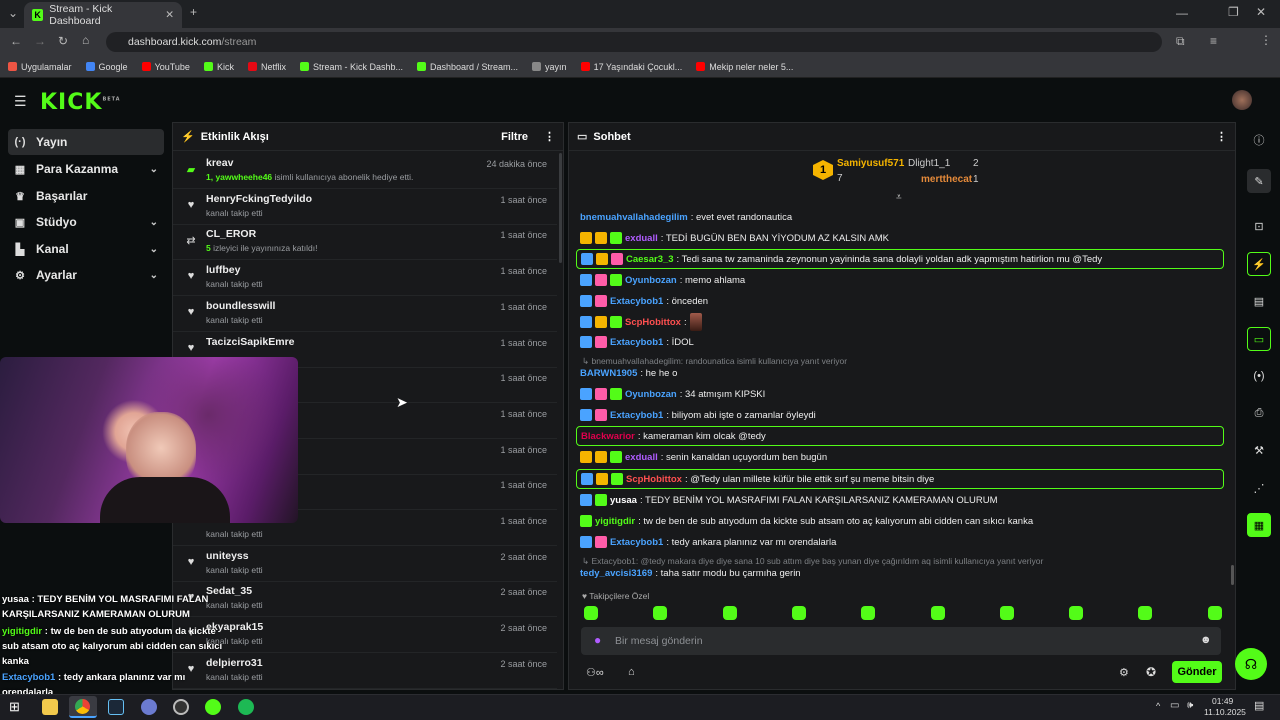  I want to click on browser-tab-active: K Stream - Kick Dashboard ✕, so click(103, 15).